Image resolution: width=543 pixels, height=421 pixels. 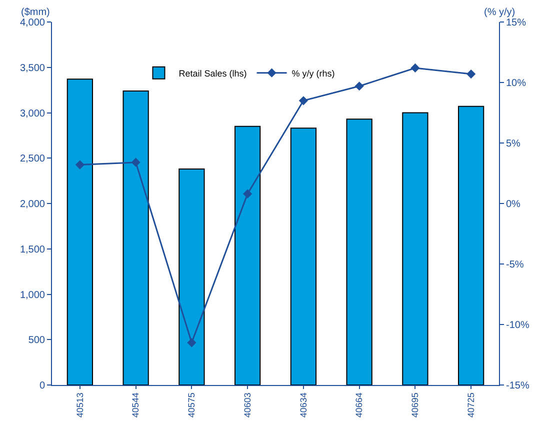 I want to click on y-tick-label: 500, so click(x=37, y=340).